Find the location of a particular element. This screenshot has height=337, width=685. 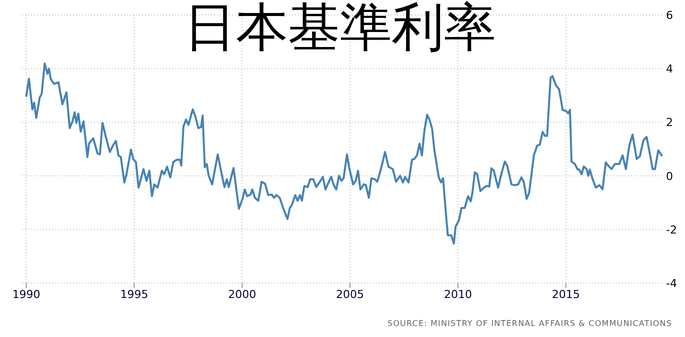

x-tick-label: 2005 is located at coordinates (350, 294).